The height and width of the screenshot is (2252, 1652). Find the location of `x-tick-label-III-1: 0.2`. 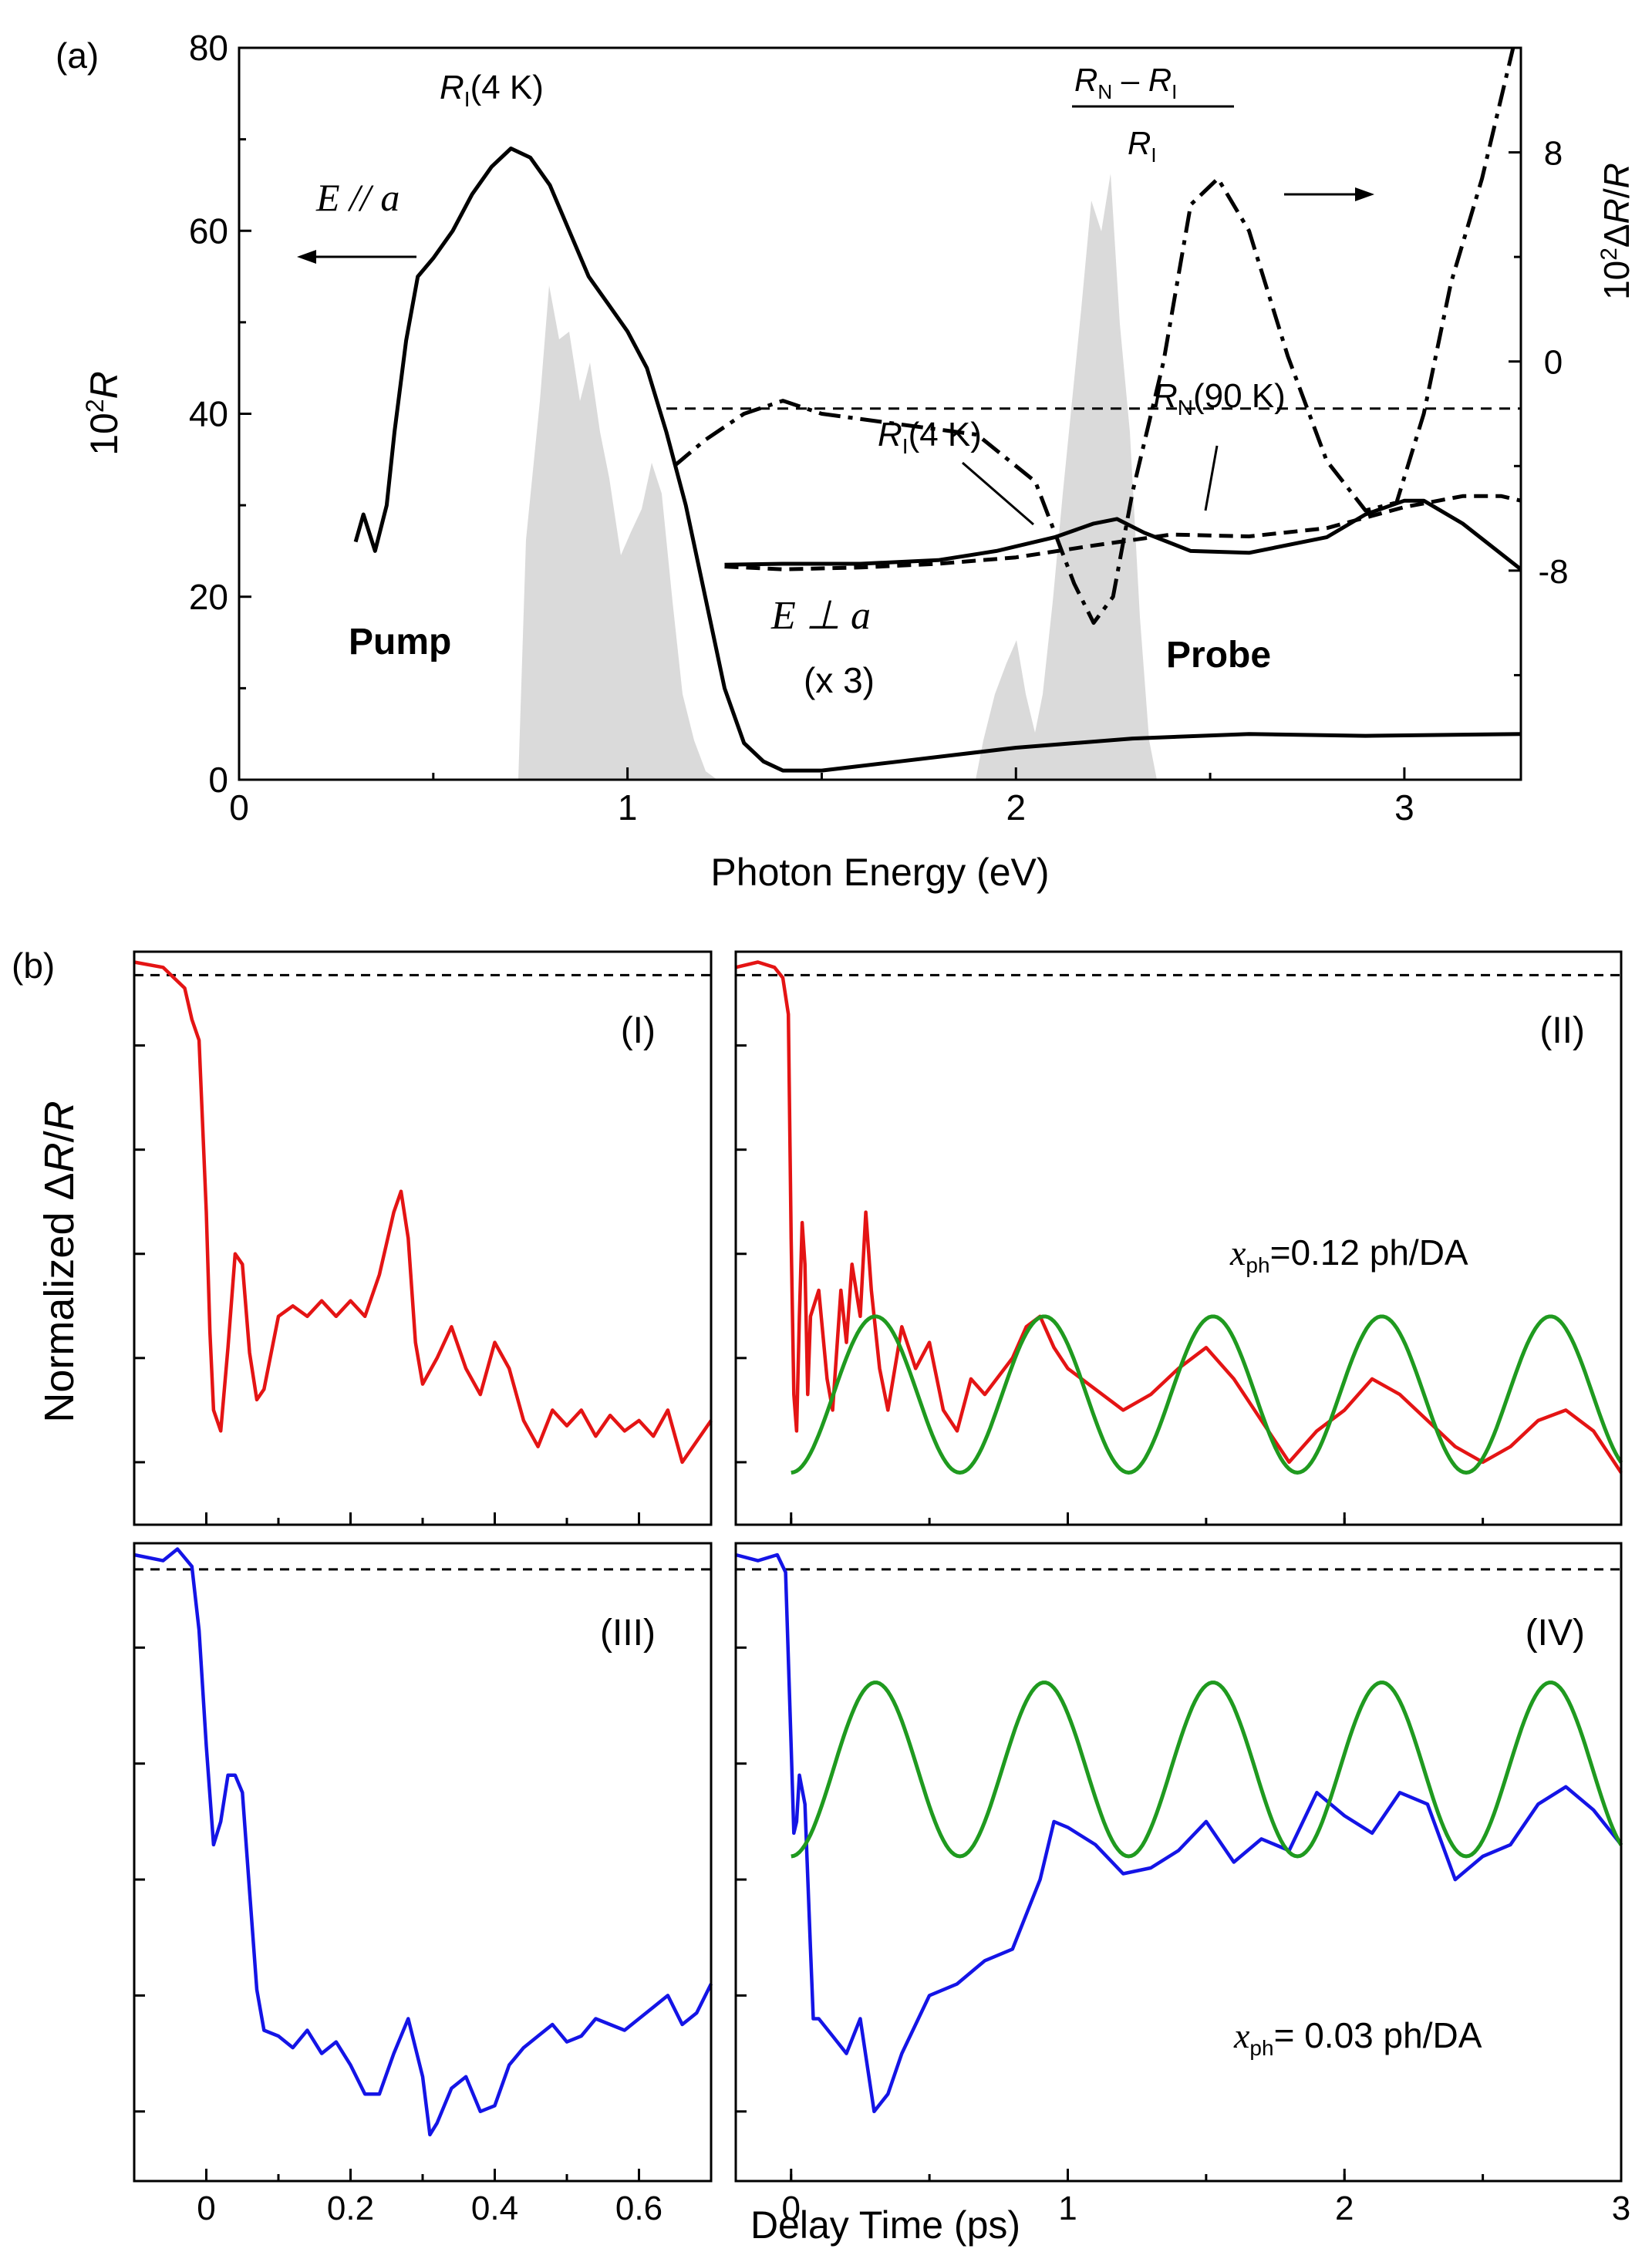

x-tick-label-III-1: 0.2 is located at coordinates (351, 2208).